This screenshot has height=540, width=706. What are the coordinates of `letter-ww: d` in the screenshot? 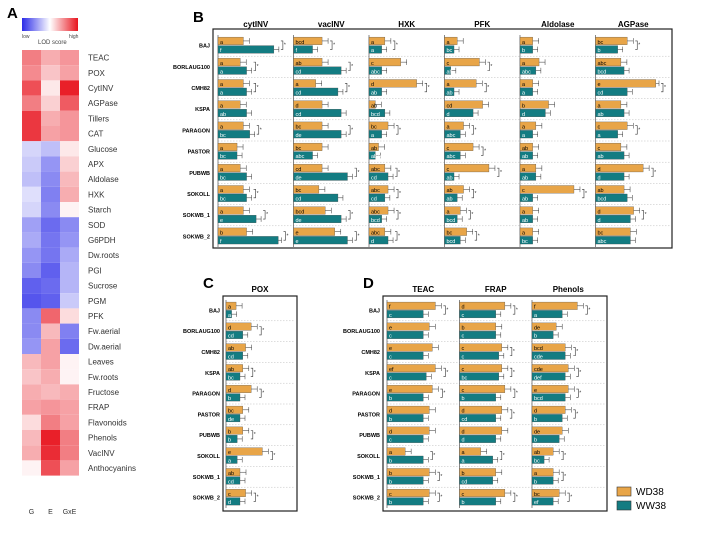 It's located at (599, 178).